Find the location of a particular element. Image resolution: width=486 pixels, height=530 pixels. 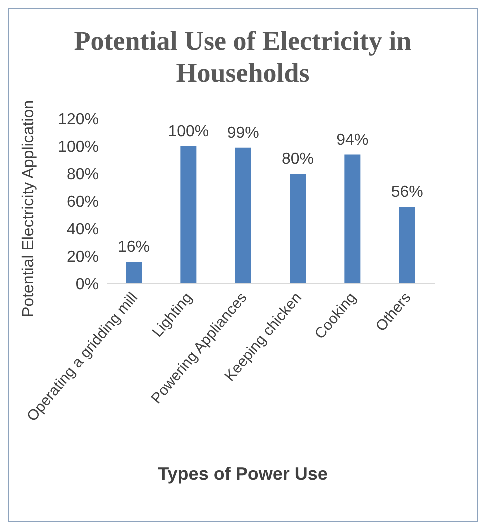

chart-title: Potential Use of Electricity in Households is located at coordinates (243, 57).